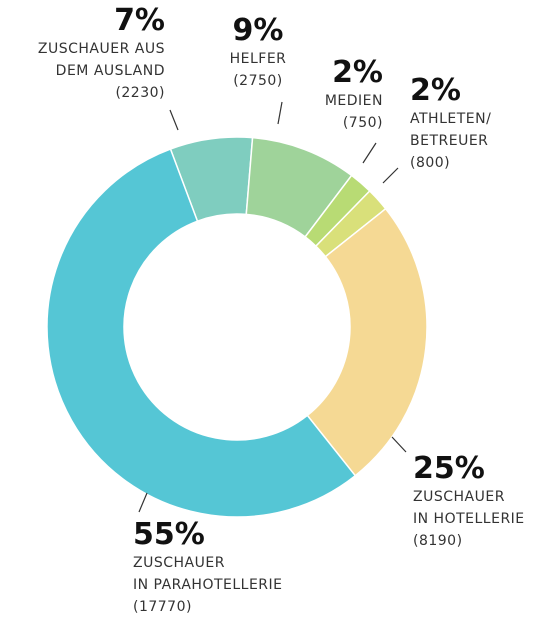  I want to click on category-label: BETREUER, so click(449, 141).